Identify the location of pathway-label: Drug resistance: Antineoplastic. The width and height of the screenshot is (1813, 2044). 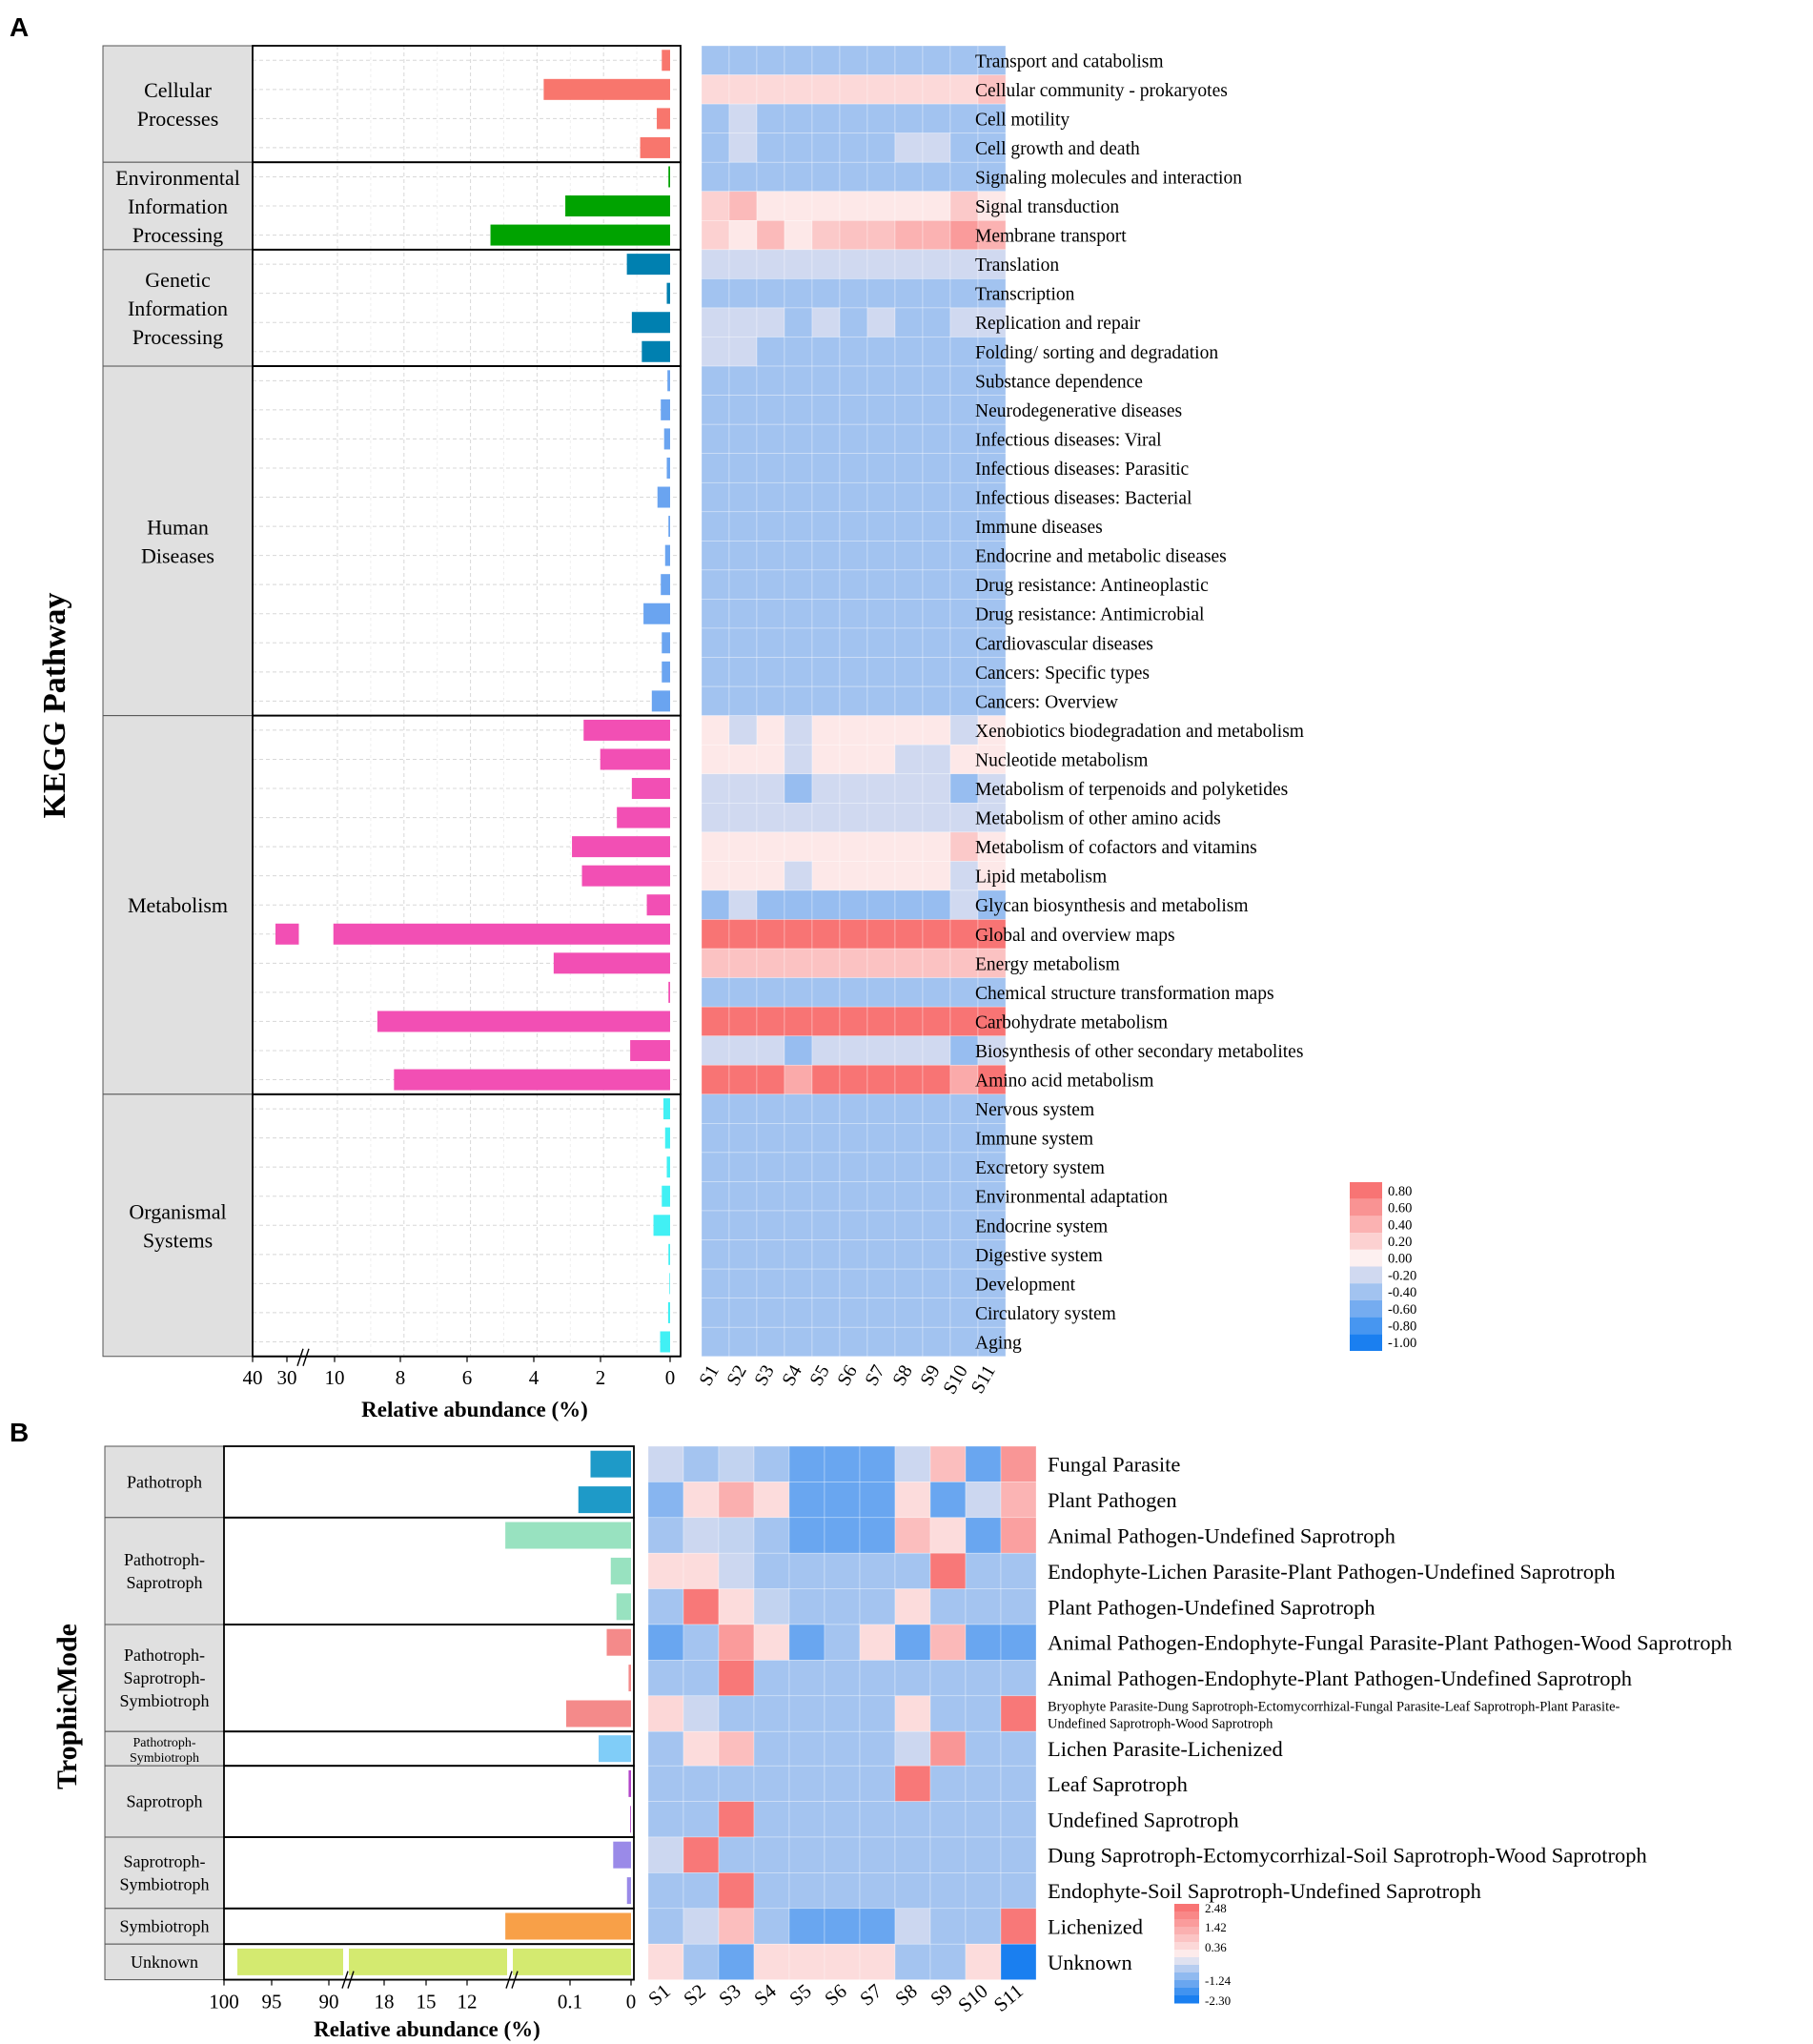
(1092, 586).